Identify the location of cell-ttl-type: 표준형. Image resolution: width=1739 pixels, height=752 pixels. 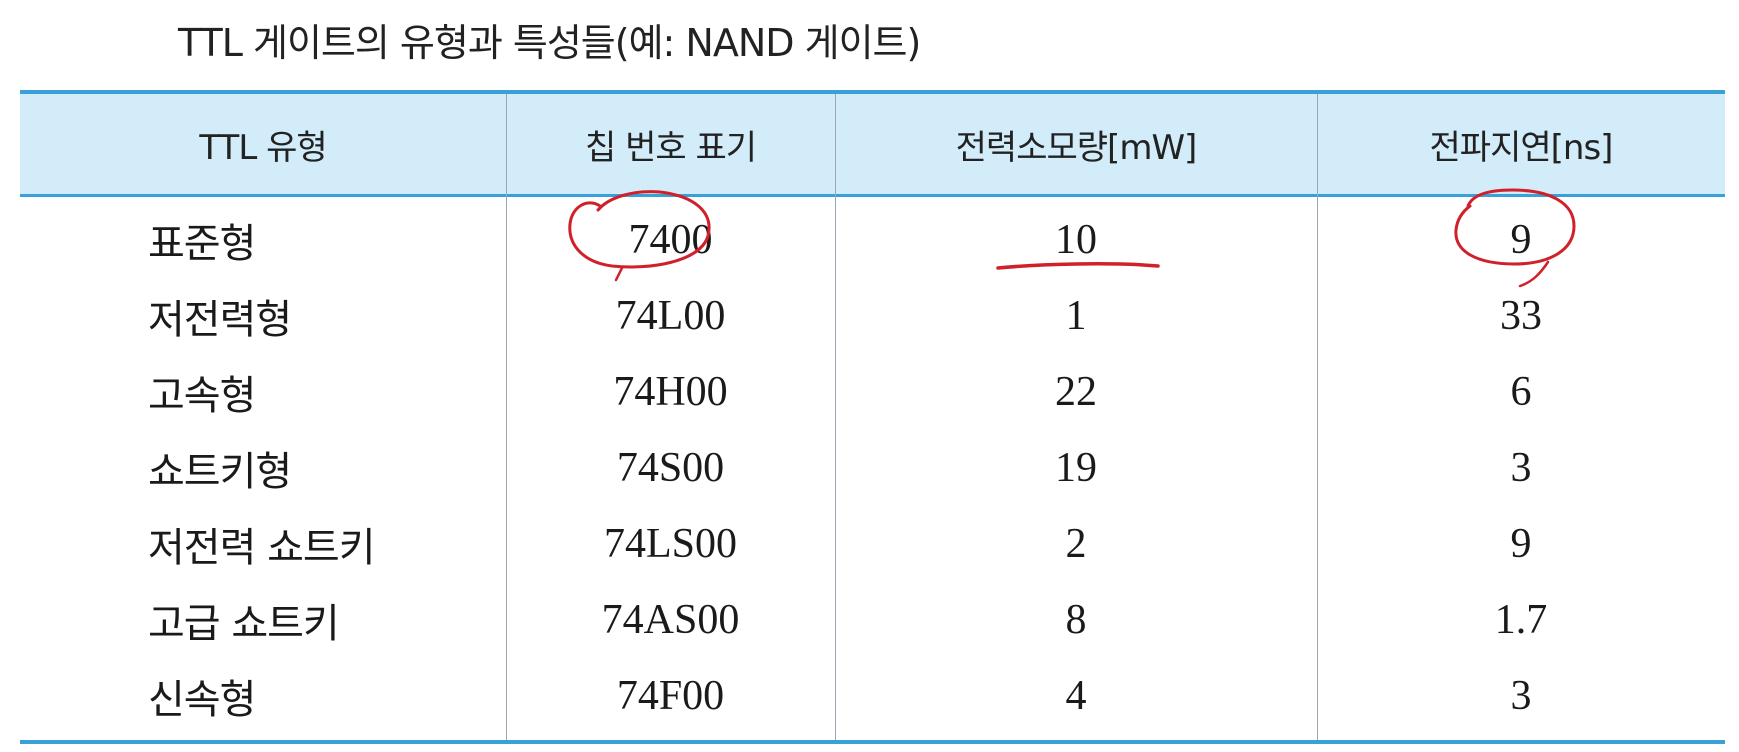
(202, 244).